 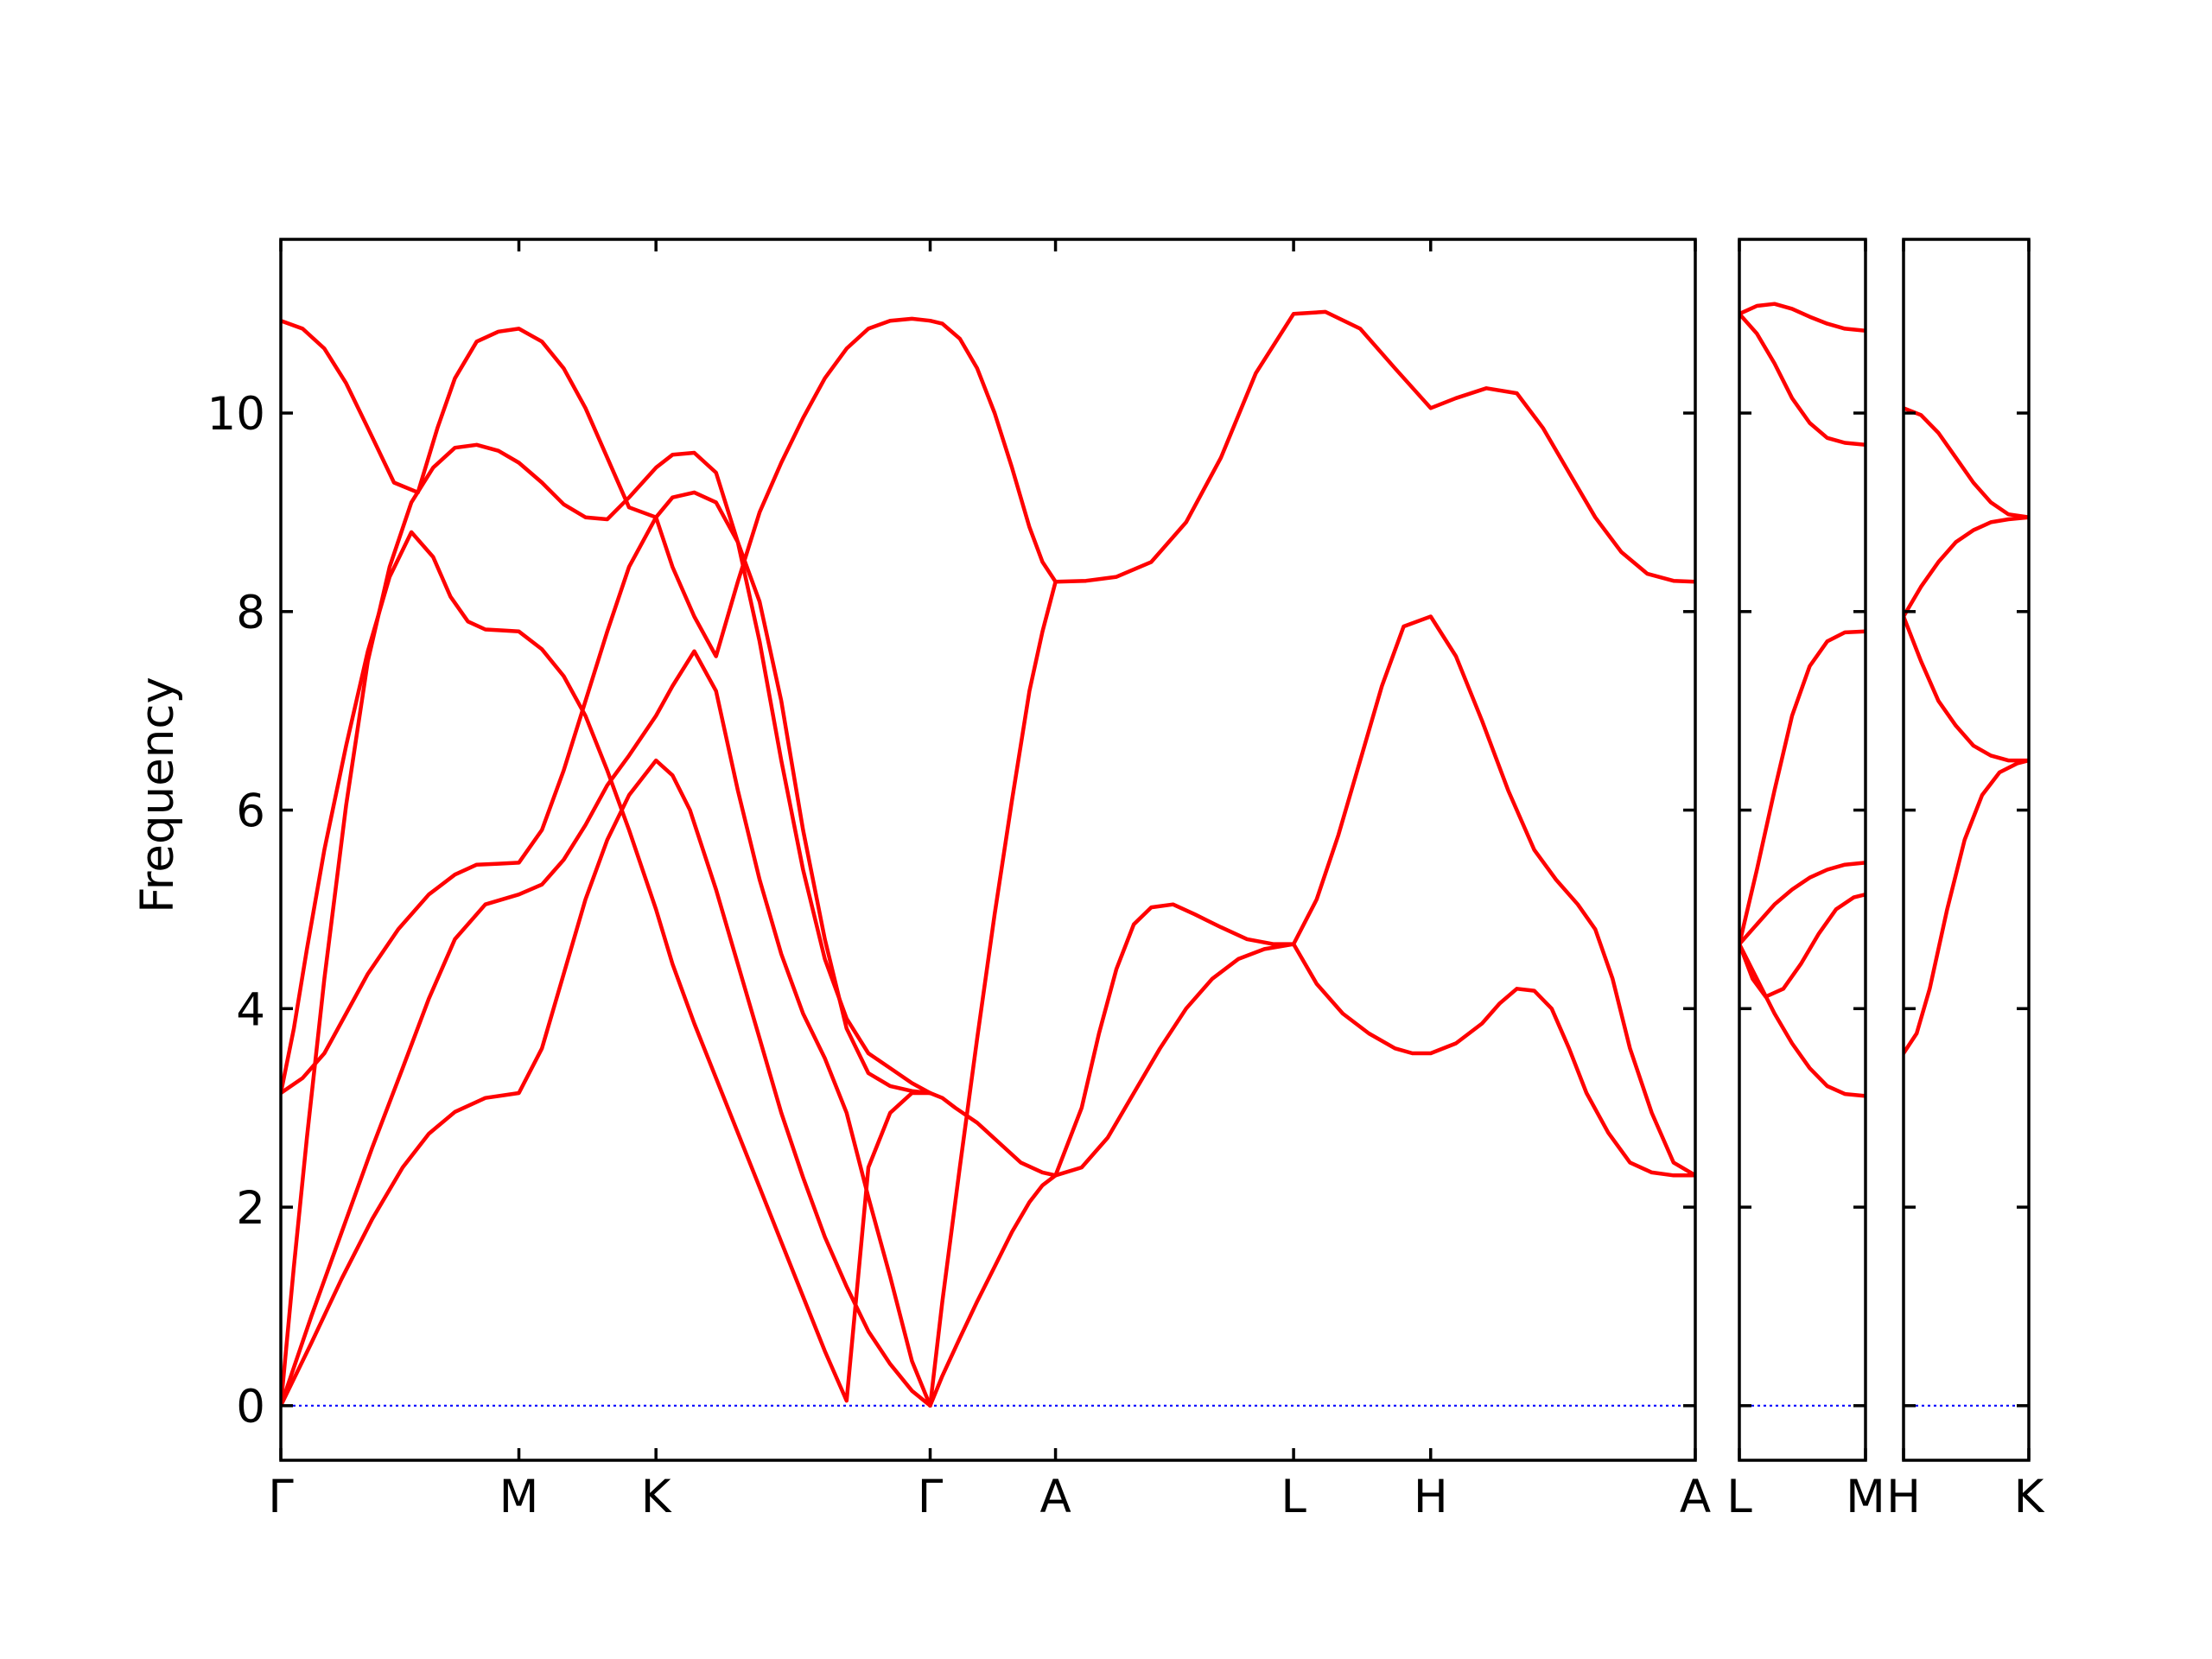 What do you see at coordinates (250, 1208) in the screenshot?
I see `y-tick-label: 2` at bounding box center [250, 1208].